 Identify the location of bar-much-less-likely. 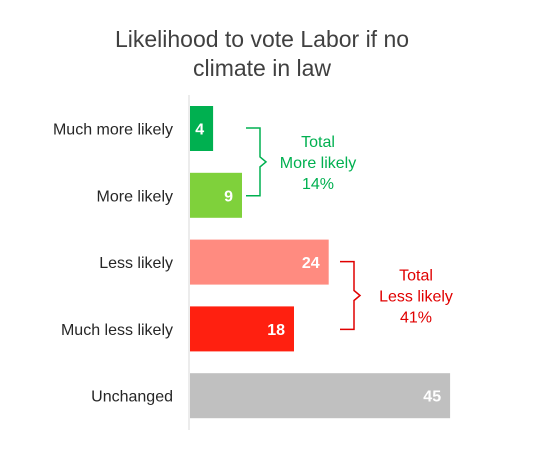
(242, 329).